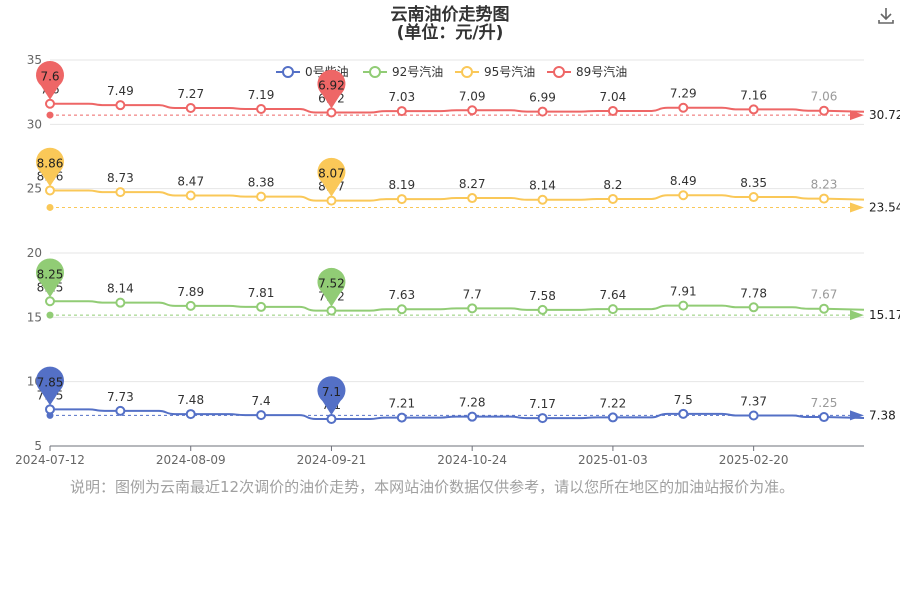 This screenshot has width=900, height=600. What do you see at coordinates (612, 185) in the screenshot?
I see `data-label: 8.2` at bounding box center [612, 185].